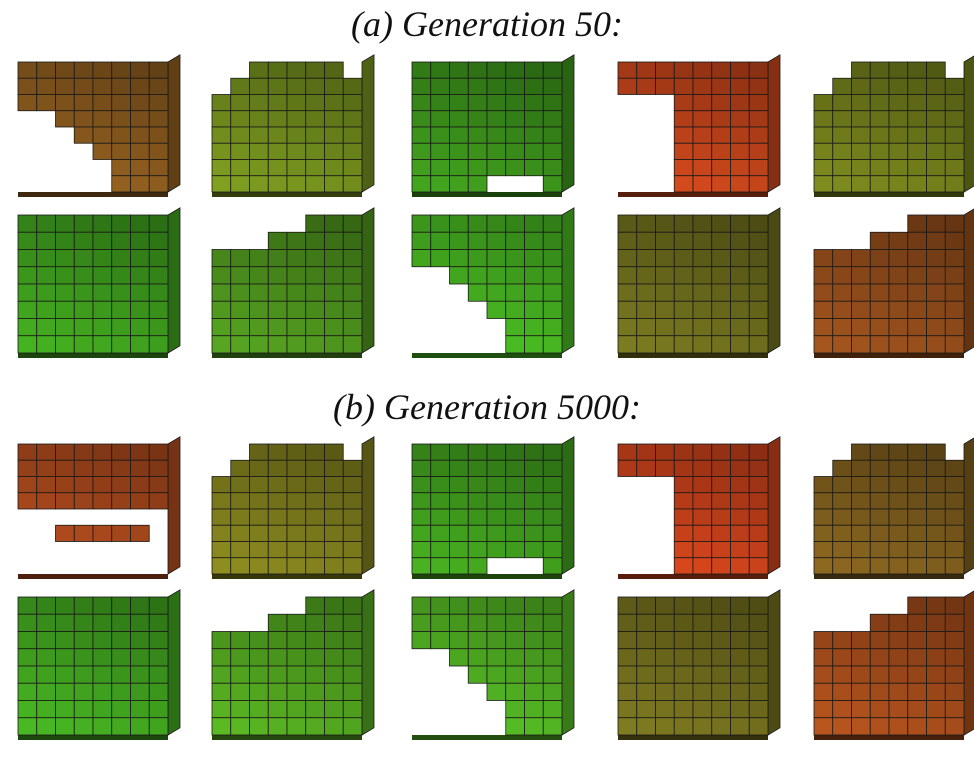  Describe the element at coordinates (893, 508) in the screenshot. I see `gen5000-structure-r1-c5` at that location.